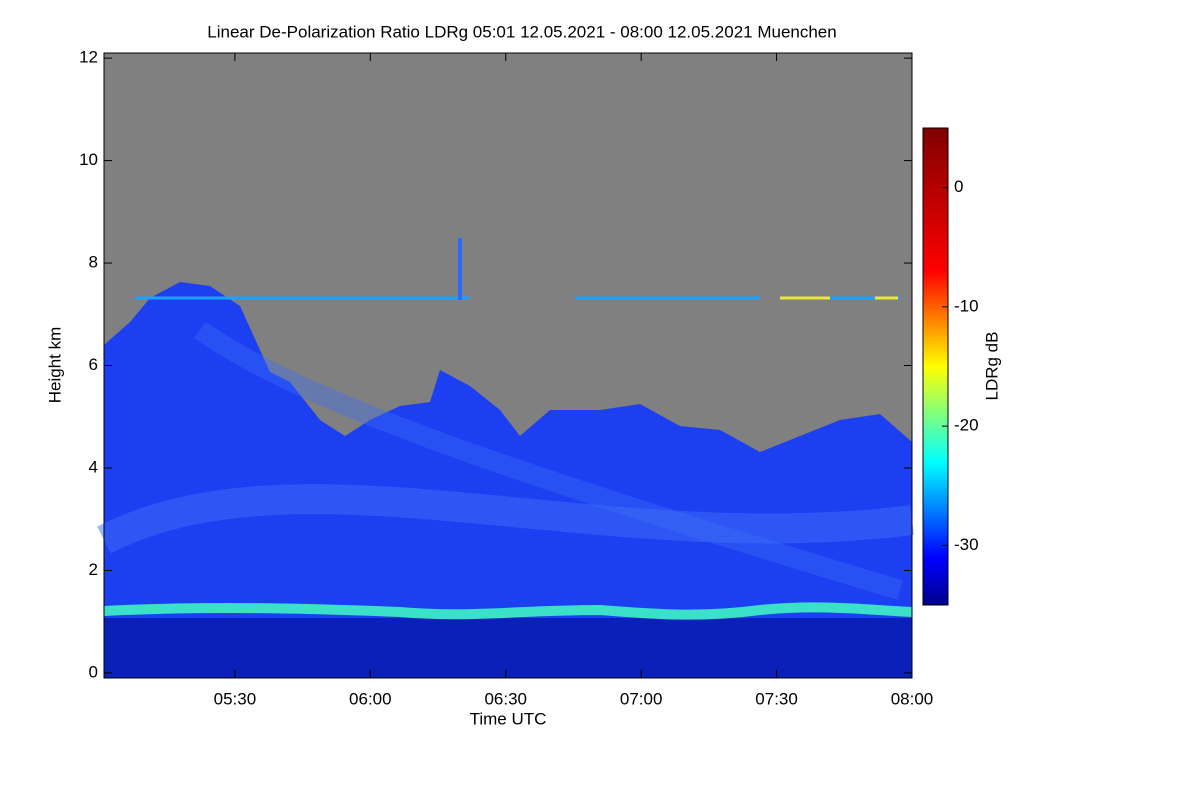  I want to click on y-tick-label: 6, so click(93, 364).